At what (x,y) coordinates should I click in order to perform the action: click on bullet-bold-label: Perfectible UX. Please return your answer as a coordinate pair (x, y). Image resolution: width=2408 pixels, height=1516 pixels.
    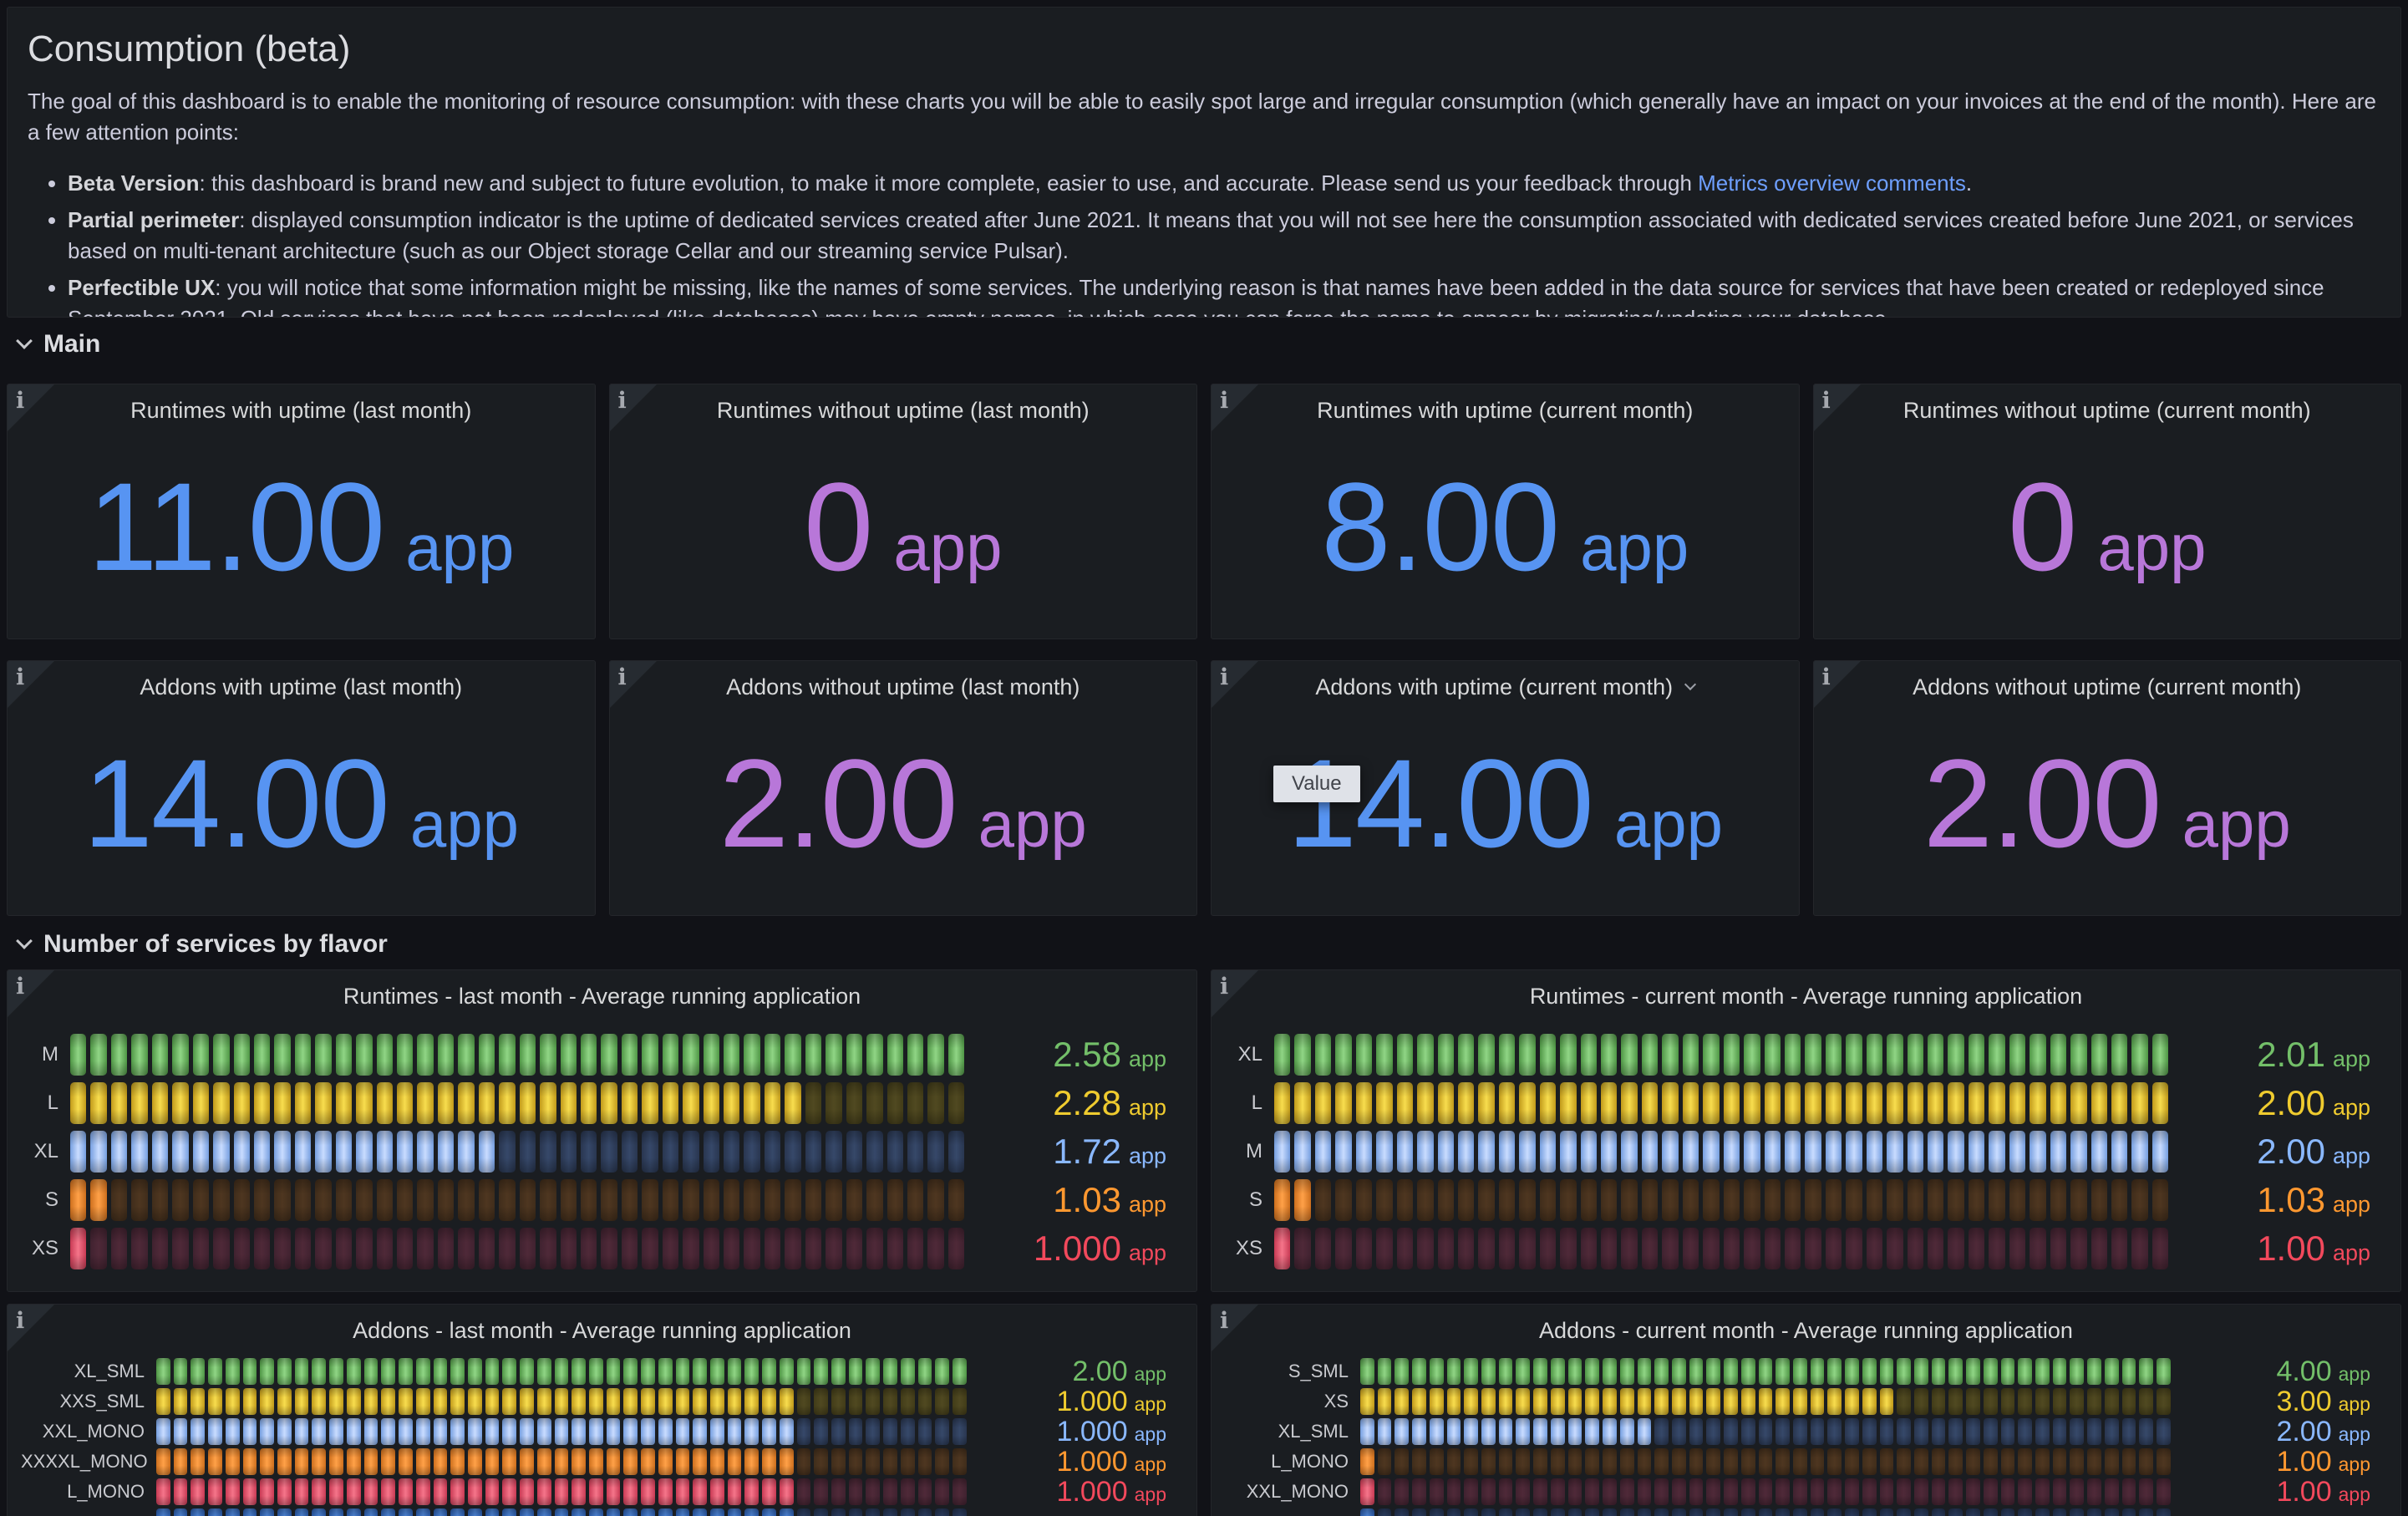
    Looking at the image, I should click on (142, 287).